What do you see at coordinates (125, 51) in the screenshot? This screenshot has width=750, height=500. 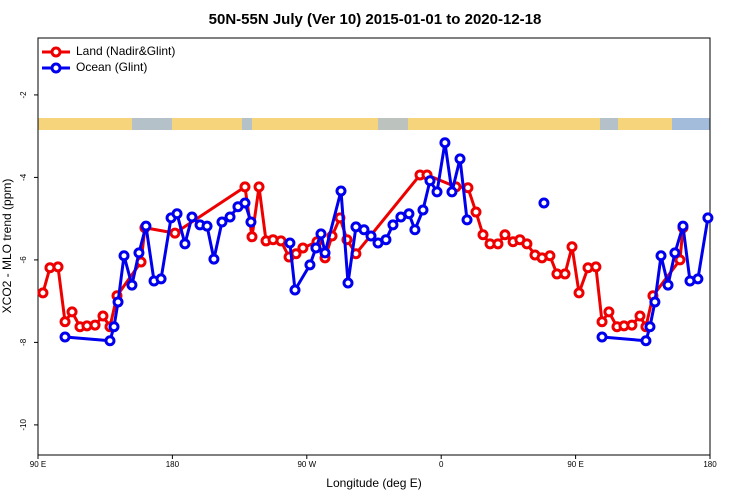 I see `legend-label: Land (Nadir&Glint)` at bounding box center [125, 51].